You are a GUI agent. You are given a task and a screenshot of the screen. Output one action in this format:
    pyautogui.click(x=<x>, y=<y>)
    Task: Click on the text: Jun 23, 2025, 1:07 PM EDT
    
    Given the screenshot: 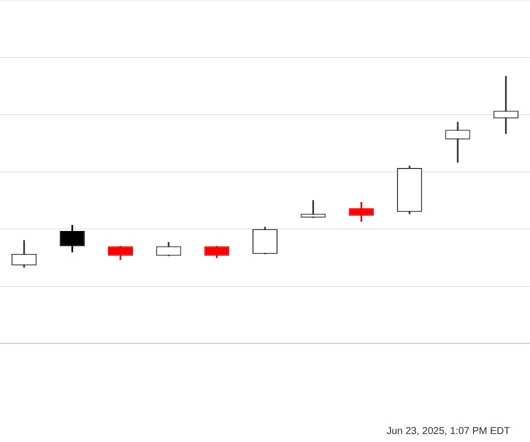 What is the action you would take?
    pyautogui.click(x=448, y=431)
    